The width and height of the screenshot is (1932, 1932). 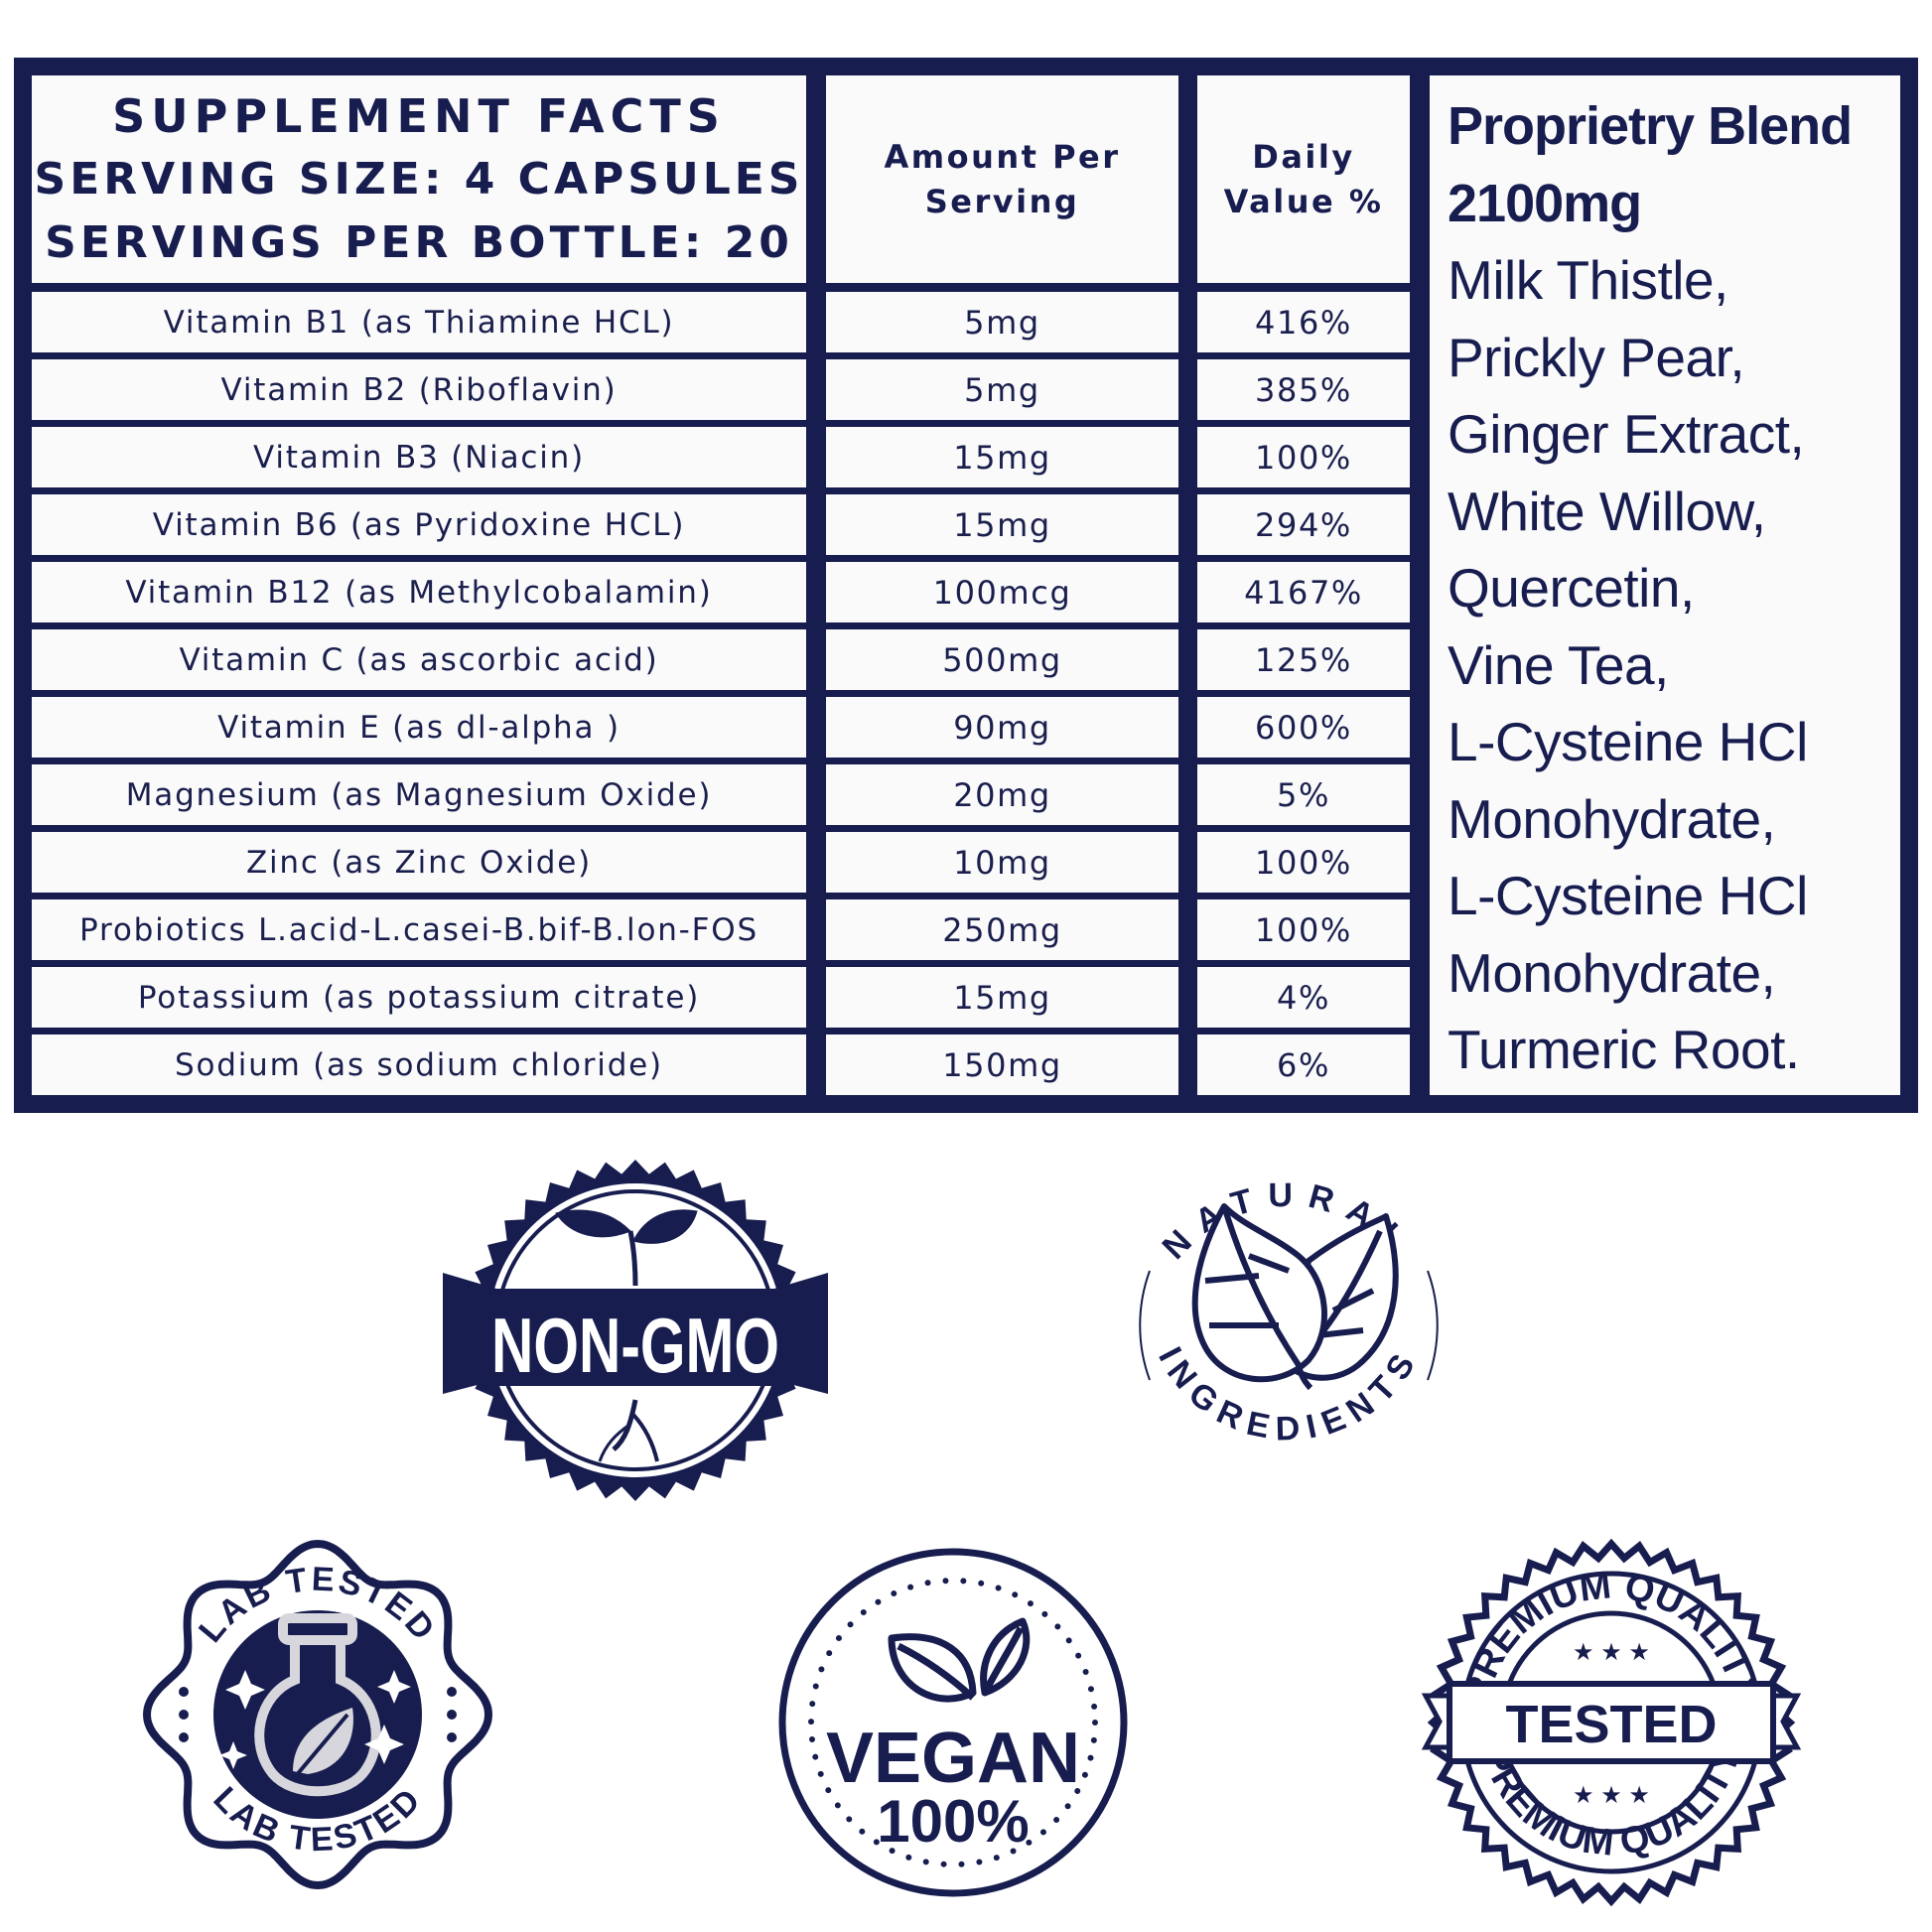 I want to click on amount-header-line2: Serving, so click(x=1002, y=201).